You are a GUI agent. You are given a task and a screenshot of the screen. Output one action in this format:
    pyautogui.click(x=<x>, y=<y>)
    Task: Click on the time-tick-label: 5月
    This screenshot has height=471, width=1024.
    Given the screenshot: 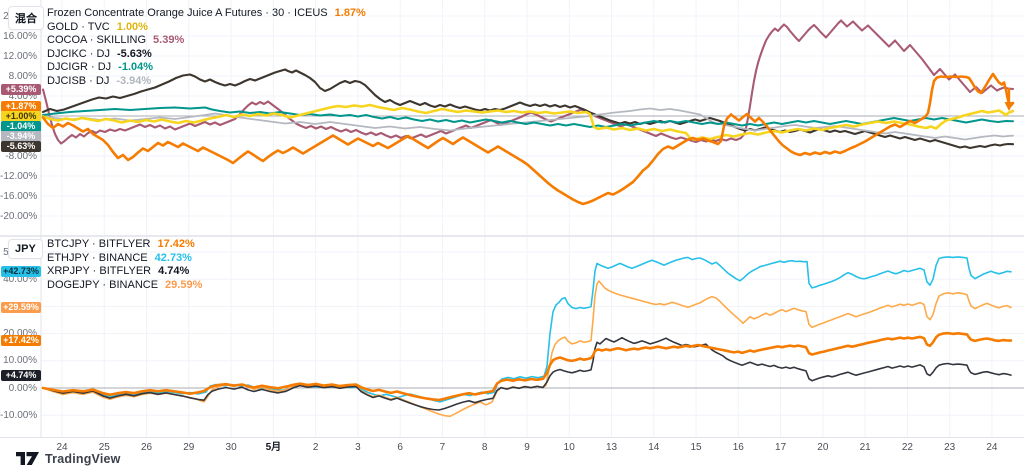 What is the action you would take?
    pyautogui.click(x=273, y=447)
    